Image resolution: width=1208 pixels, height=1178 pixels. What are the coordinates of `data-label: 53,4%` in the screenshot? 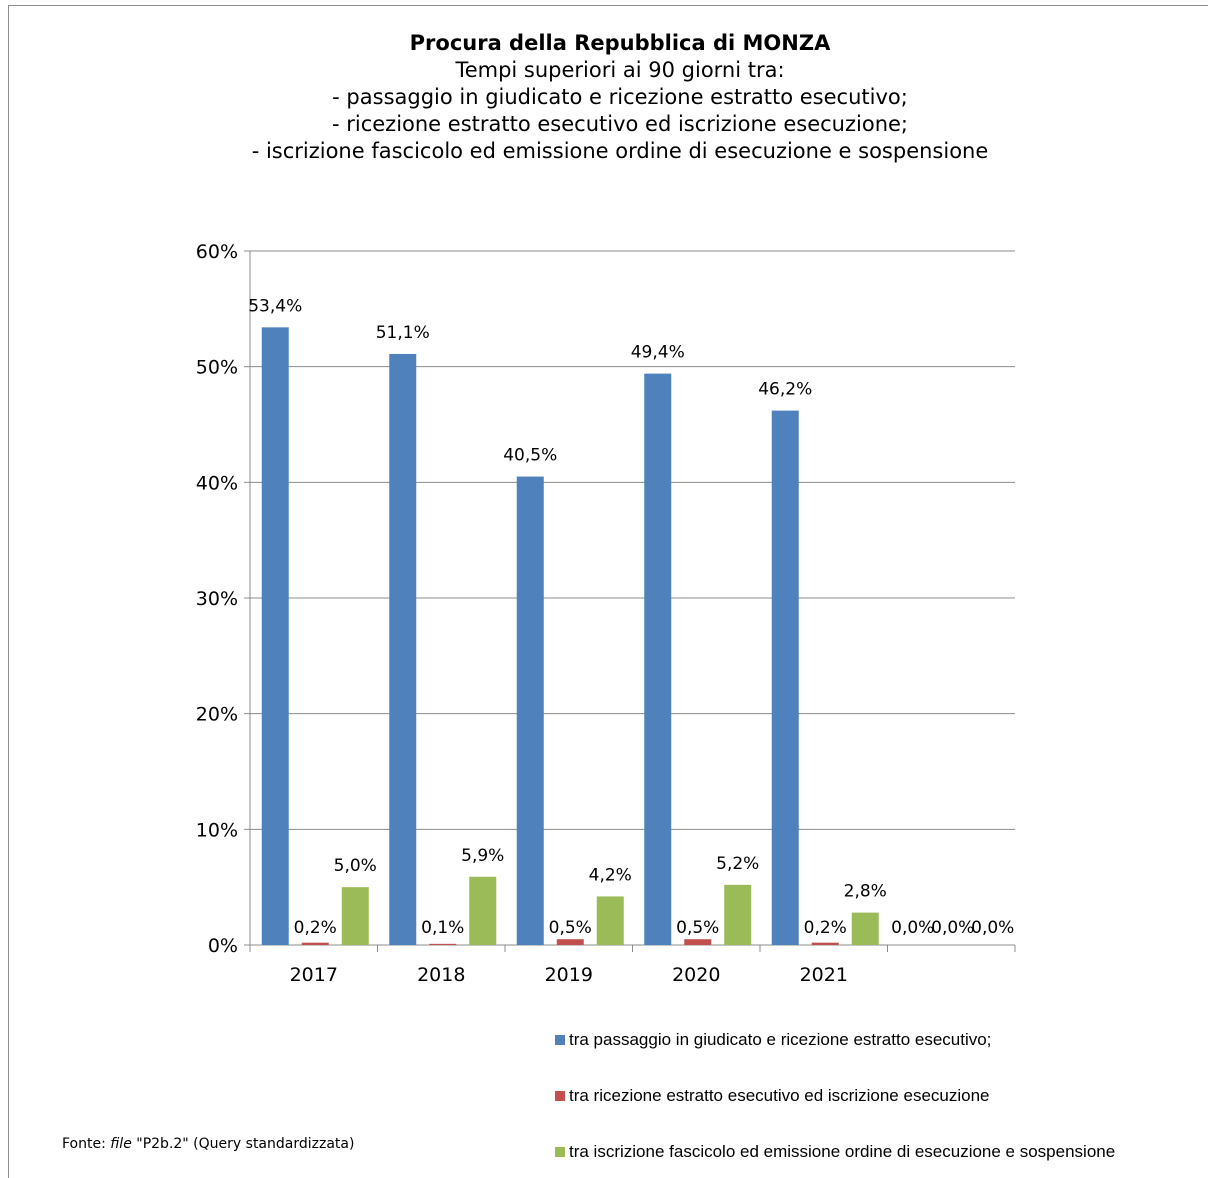 It's located at (275, 306).